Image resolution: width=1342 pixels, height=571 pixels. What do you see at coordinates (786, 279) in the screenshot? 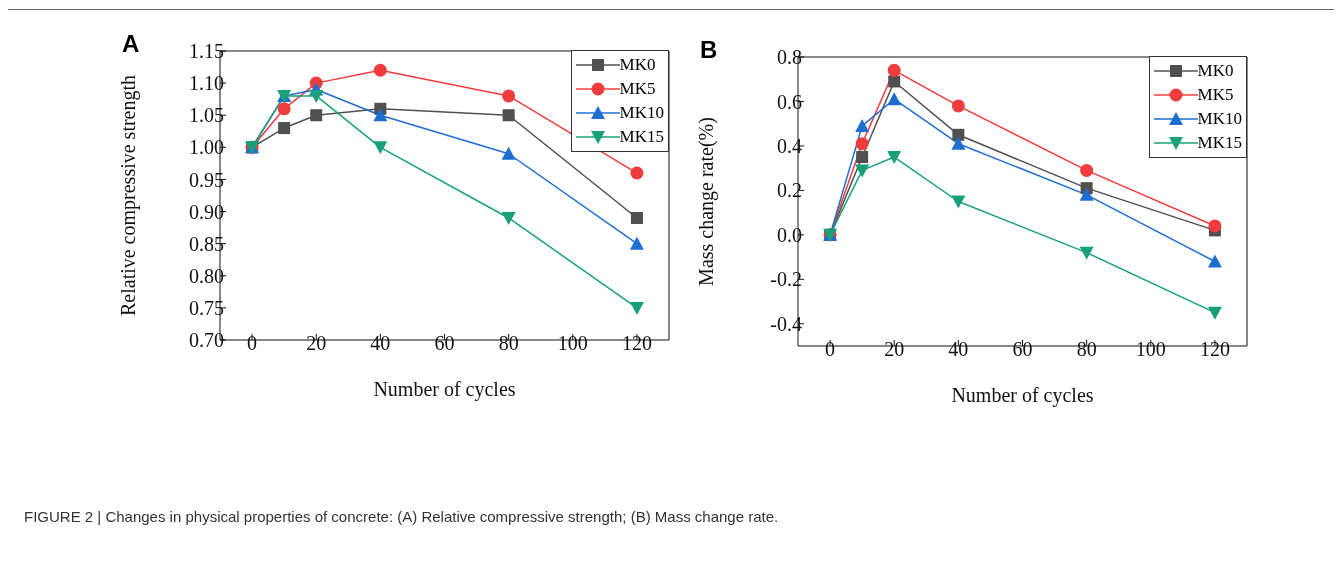
I see `y-tick-label: -0.2` at bounding box center [786, 279].